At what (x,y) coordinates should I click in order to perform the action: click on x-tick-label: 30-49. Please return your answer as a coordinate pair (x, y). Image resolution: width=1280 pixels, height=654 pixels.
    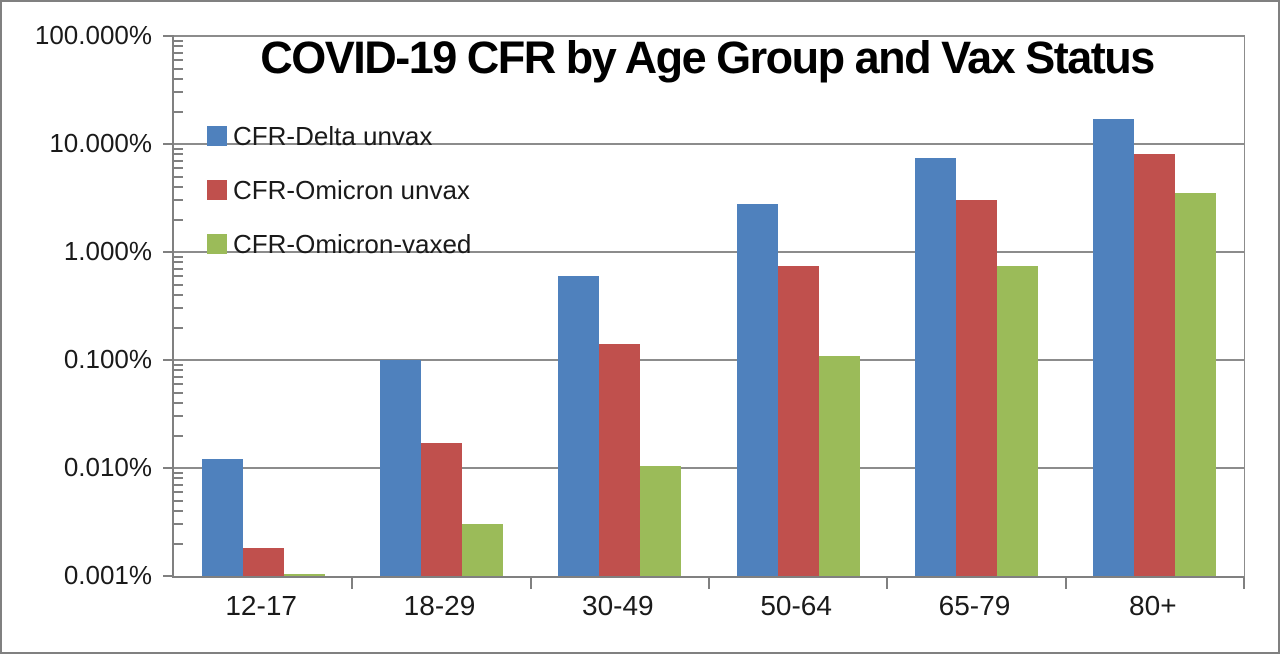
    Looking at the image, I should click on (618, 605).